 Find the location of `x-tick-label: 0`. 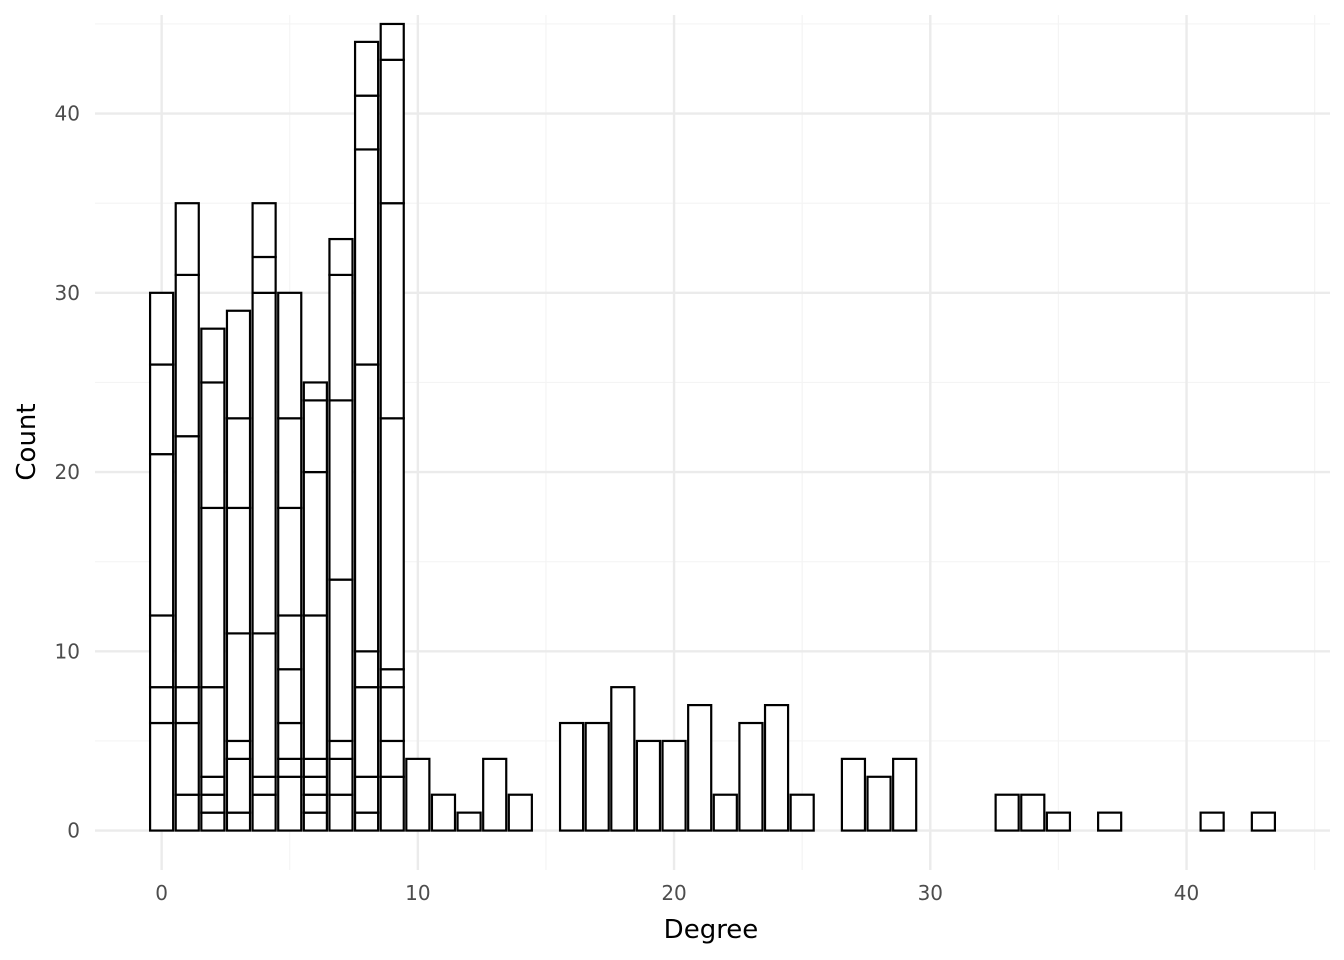

x-tick-label: 0 is located at coordinates (161, 893).